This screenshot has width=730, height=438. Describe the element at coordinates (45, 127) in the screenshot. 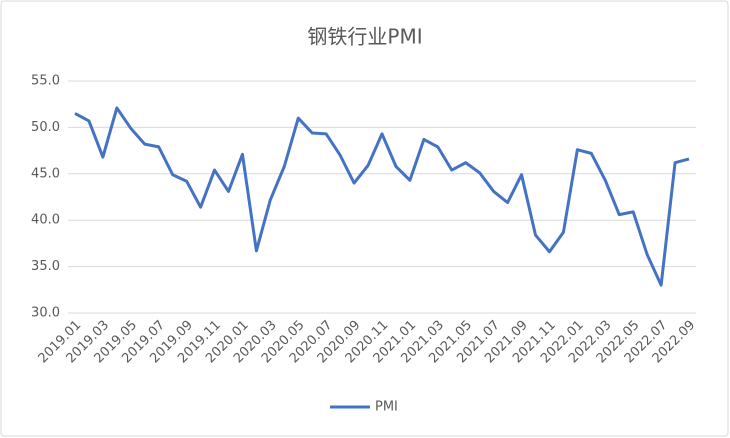

I see `y-tick-label: 50.0` at that location.